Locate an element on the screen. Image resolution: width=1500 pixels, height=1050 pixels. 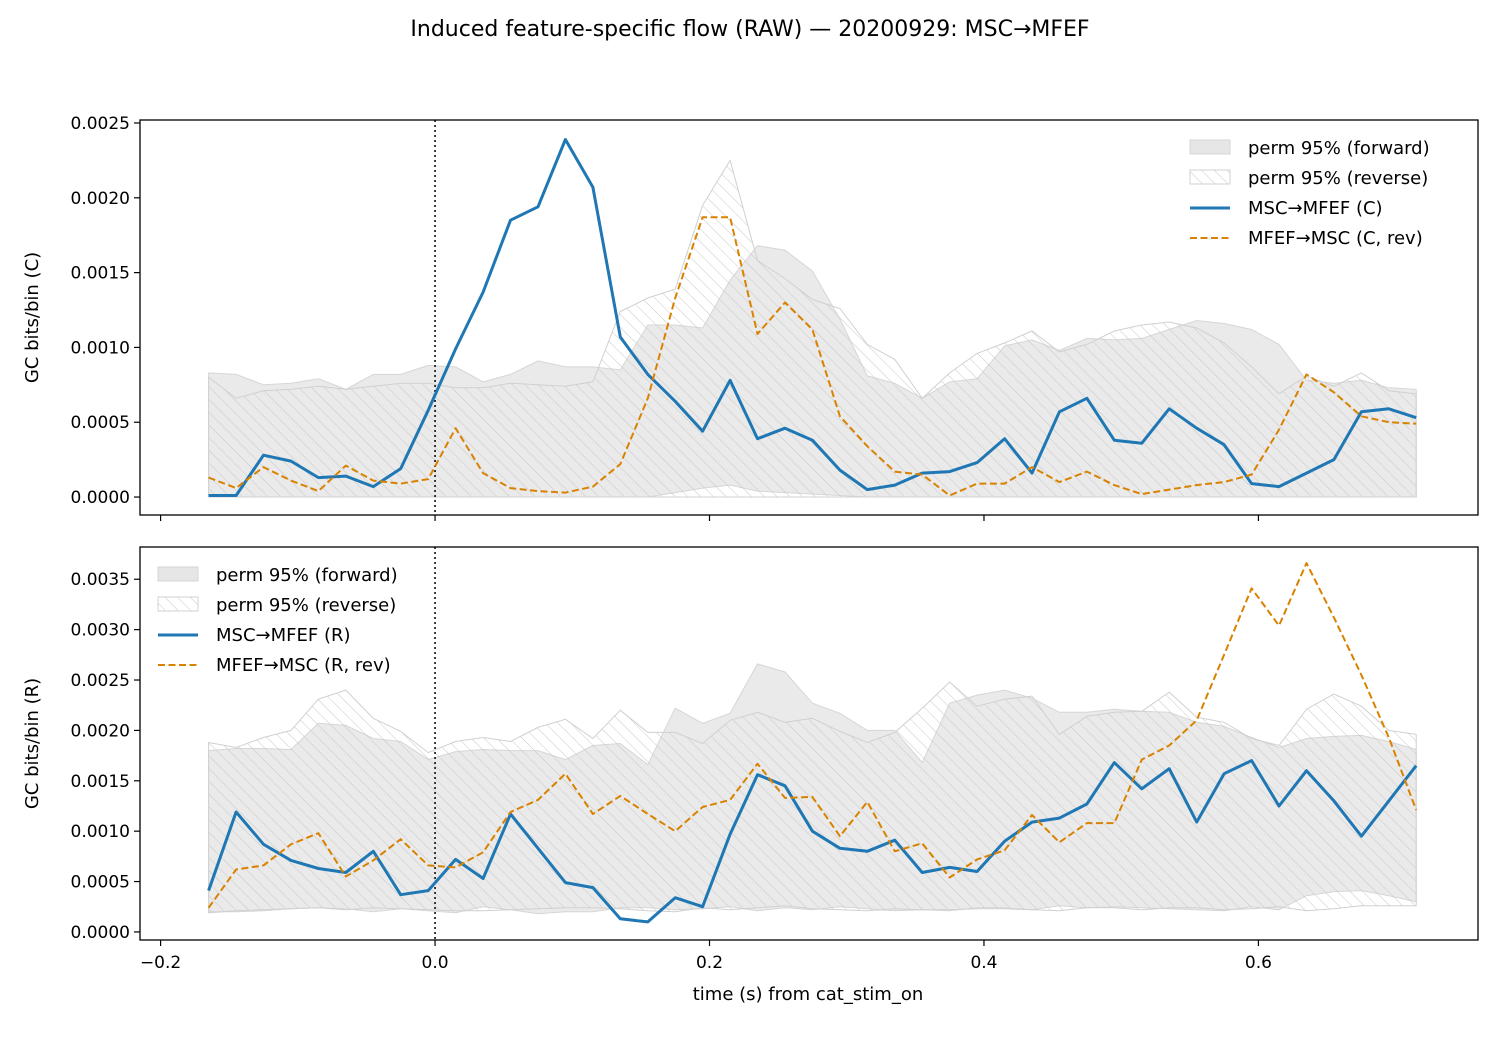
x-tick-label-1-3: 0.4 is located at coordinates (983, 963).